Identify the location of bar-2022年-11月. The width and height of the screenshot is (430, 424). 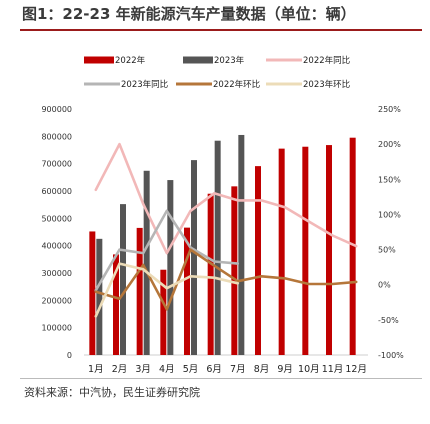
(329, 250).